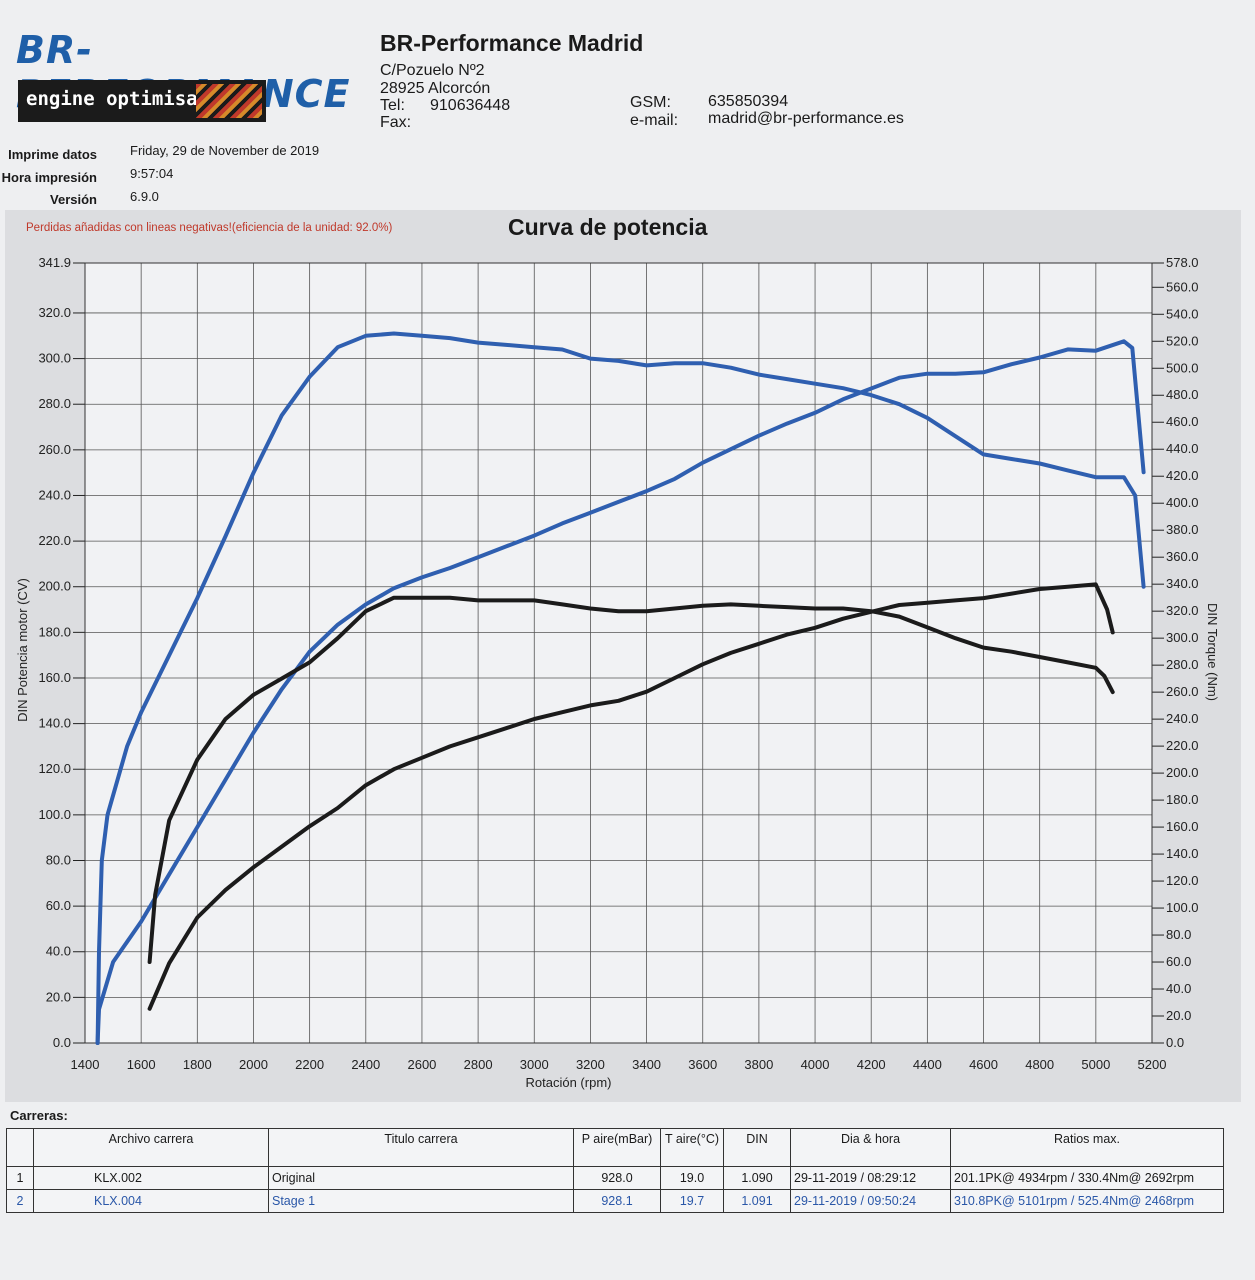 This screenshot has width=1255, height=1280. Describe the element at coordinates (478, 1064) in the screenshot. I see `x-tick-label: 2800` at that location.